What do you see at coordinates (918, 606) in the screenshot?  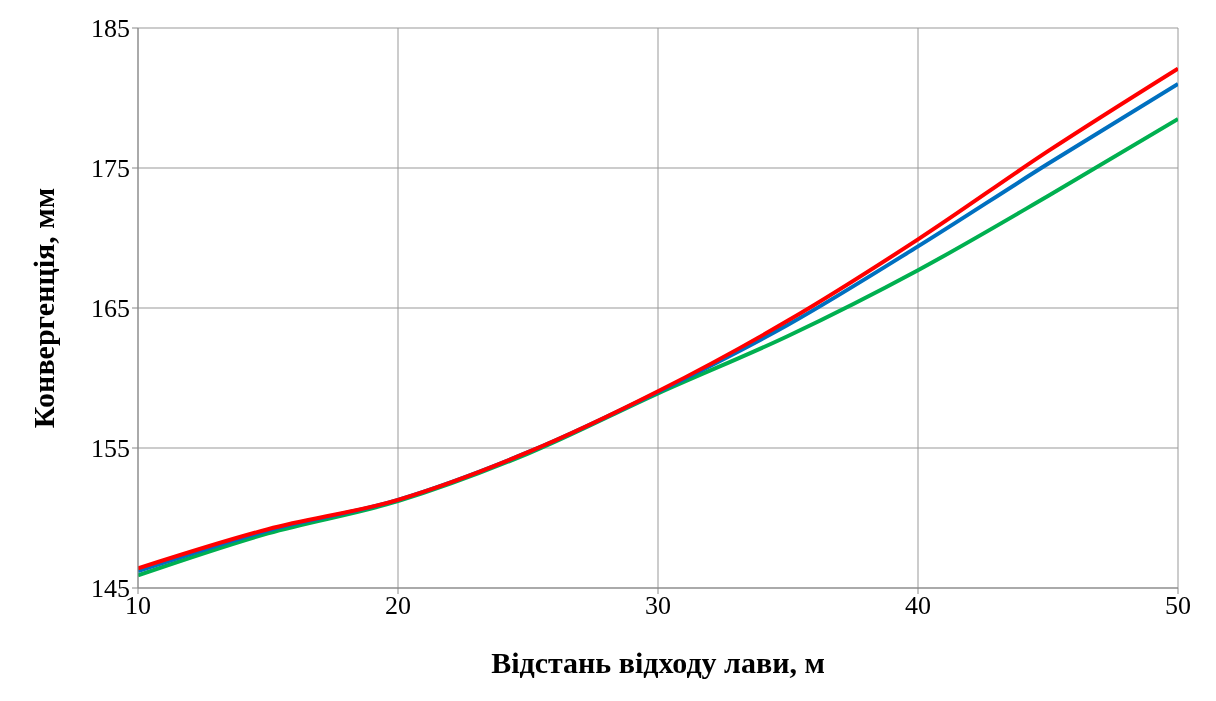 I see `x-tick-label: 40` at bounding box center [918, 606].